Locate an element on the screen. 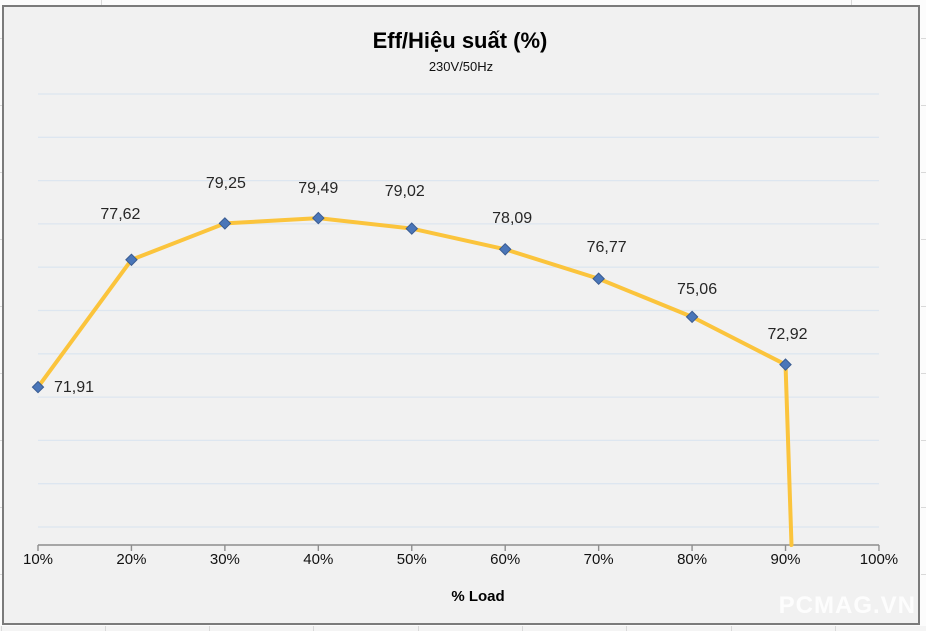 This screenshot has height=631, width=926. x-tick-label: 80% is located at coordinates (692, 559).